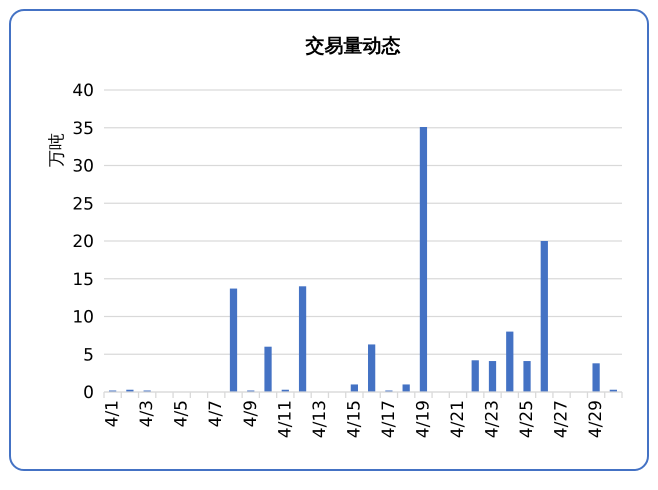 The height and width of the screenshot is (490, 658). What do you see at coordinates (250, 414) in the screenshot?
I see `x-tick-label: 4/9` at bounding box center [250, 414].